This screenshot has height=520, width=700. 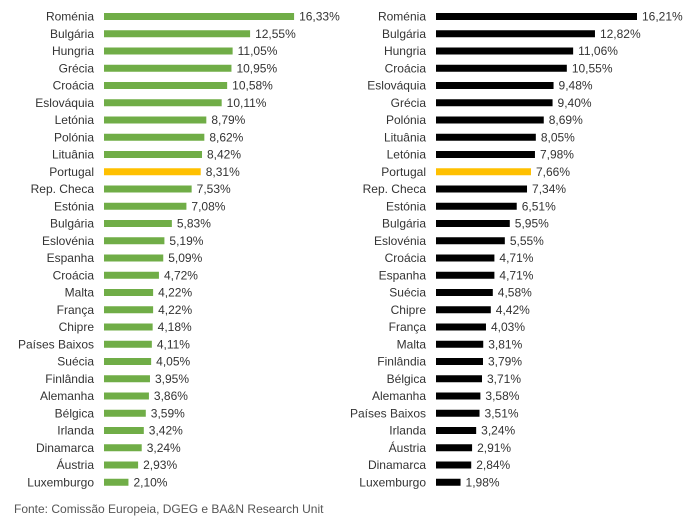 I want to click on right-value-label: 4,71%, so click(x=516, y=275).